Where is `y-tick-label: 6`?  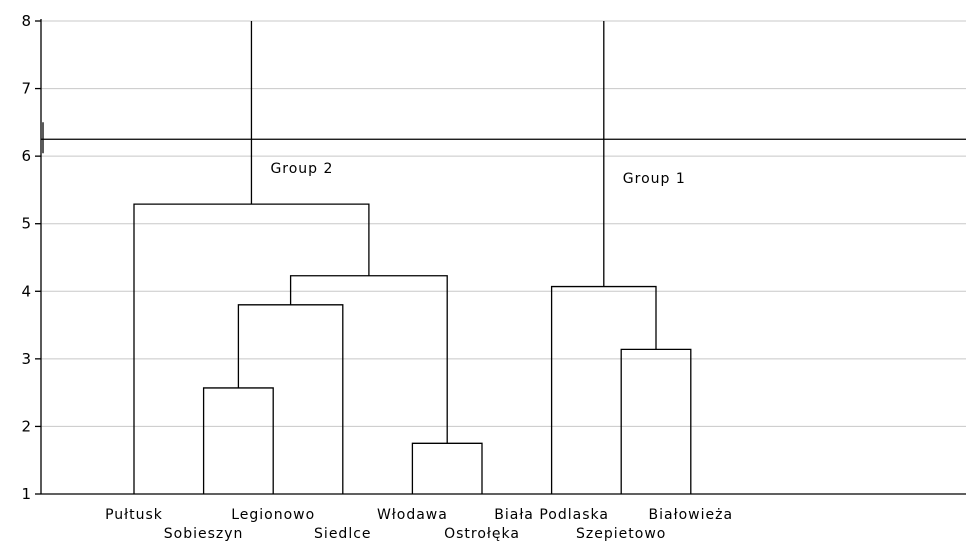 y-tick-label: 6 is located at coordinates (26, 156).